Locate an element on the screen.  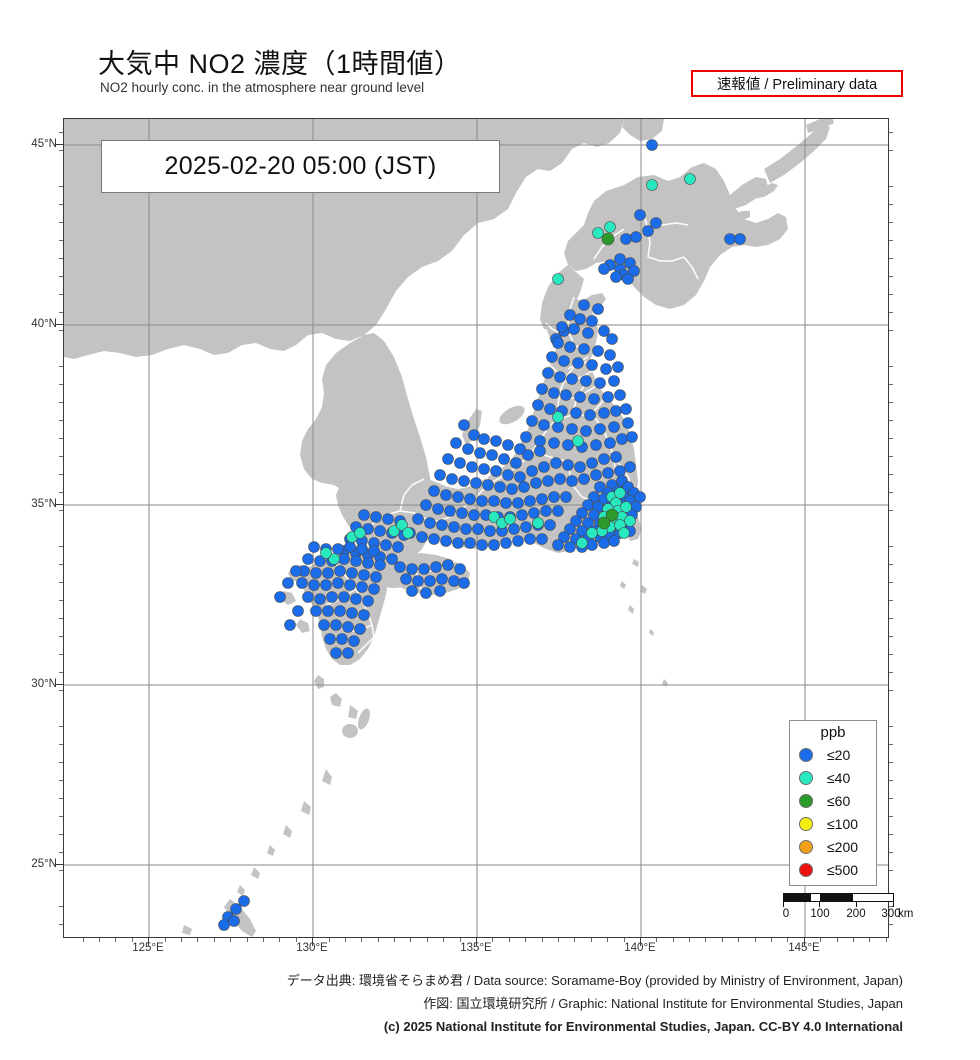
legend-item-le40: ≤40 is located at coordinates (833, 777).